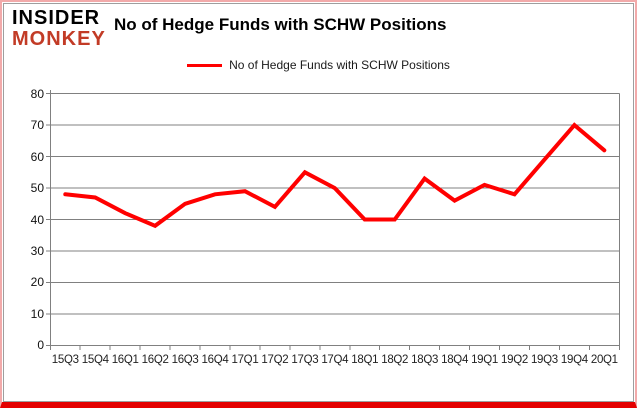 Image resolution: width=637 pixels, height=408 pixels. I want to click on y-axis-label: 30, so click(37, 250).